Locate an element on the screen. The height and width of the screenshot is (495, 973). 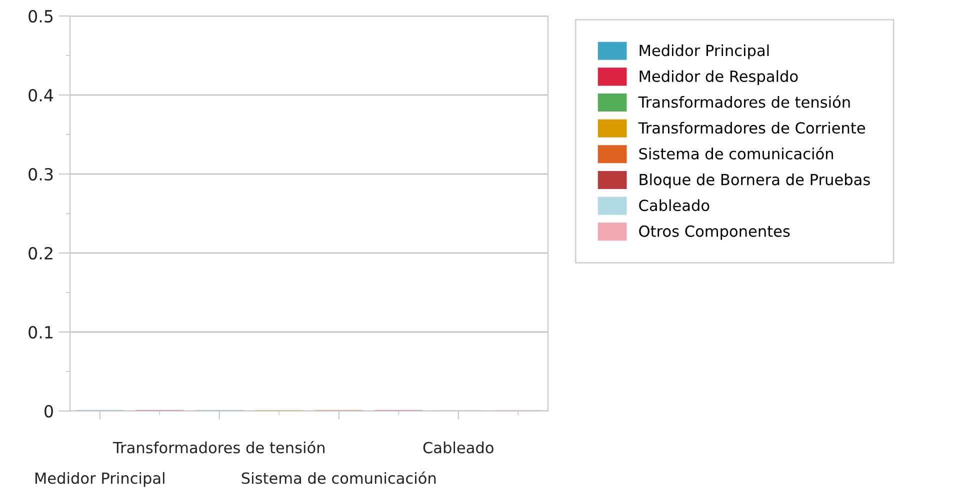
legend-label: Cableado is located at coordinates (674, 205).